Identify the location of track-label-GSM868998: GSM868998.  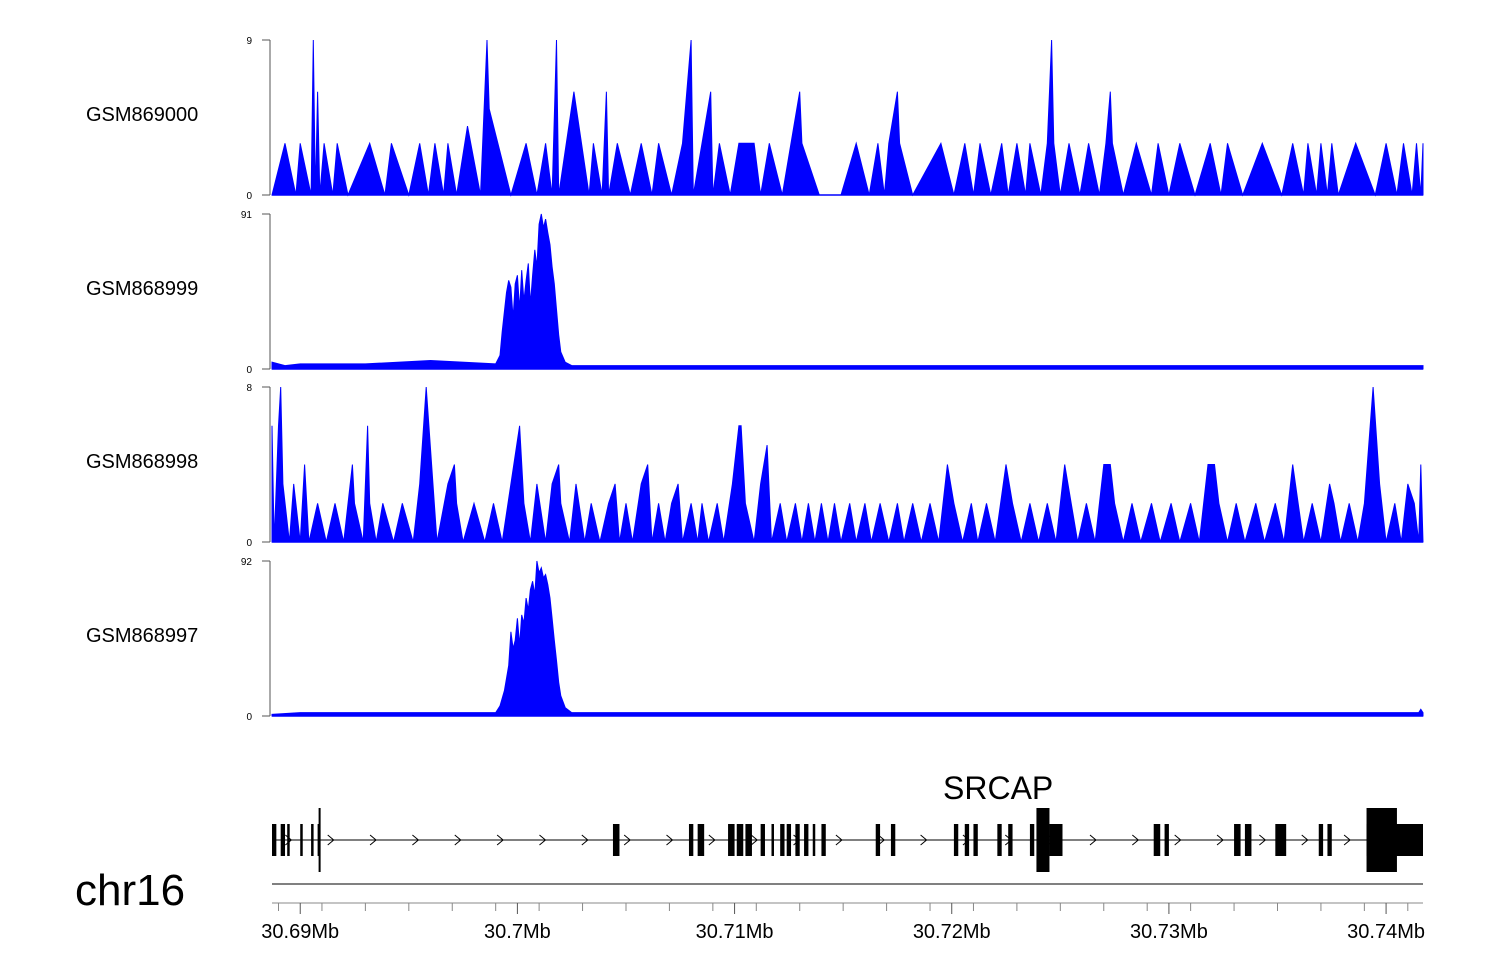
(142, 462).